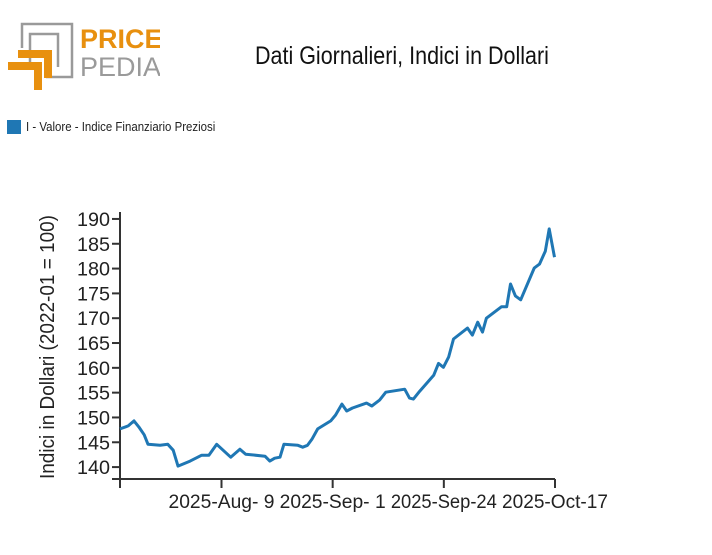 The width and height of the screenshot is (712, 555). What do you see at coordinates (93, 245) in the screenshot?
I see `y-tick-label: 185` at bounding box center [93, 245].